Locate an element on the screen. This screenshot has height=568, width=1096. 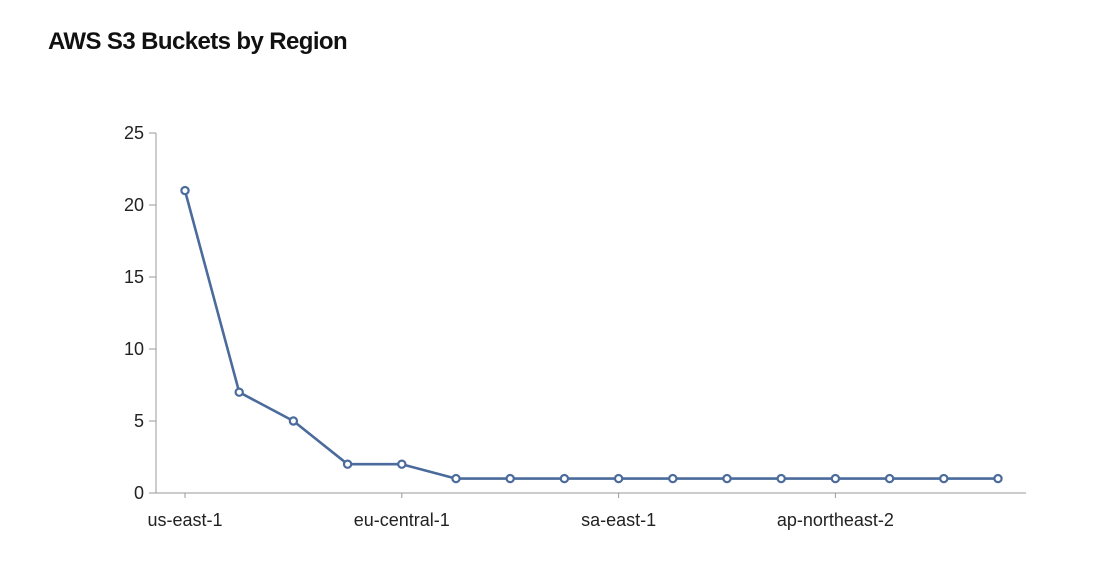
y-tick-label: 5 is located at coordinates (139, 421).